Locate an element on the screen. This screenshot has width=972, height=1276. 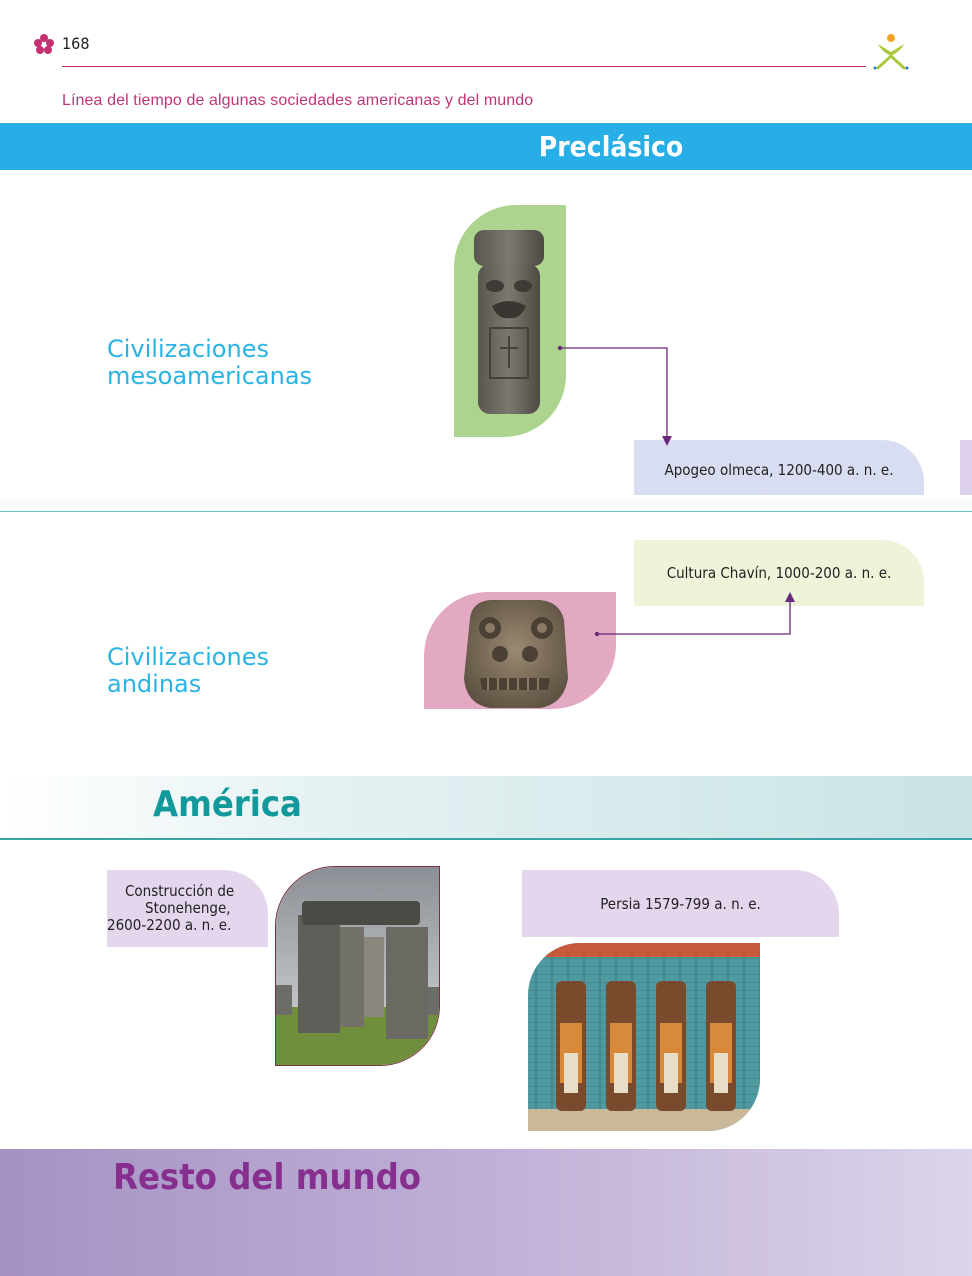
section-divider is located at coordinates (486, 511).